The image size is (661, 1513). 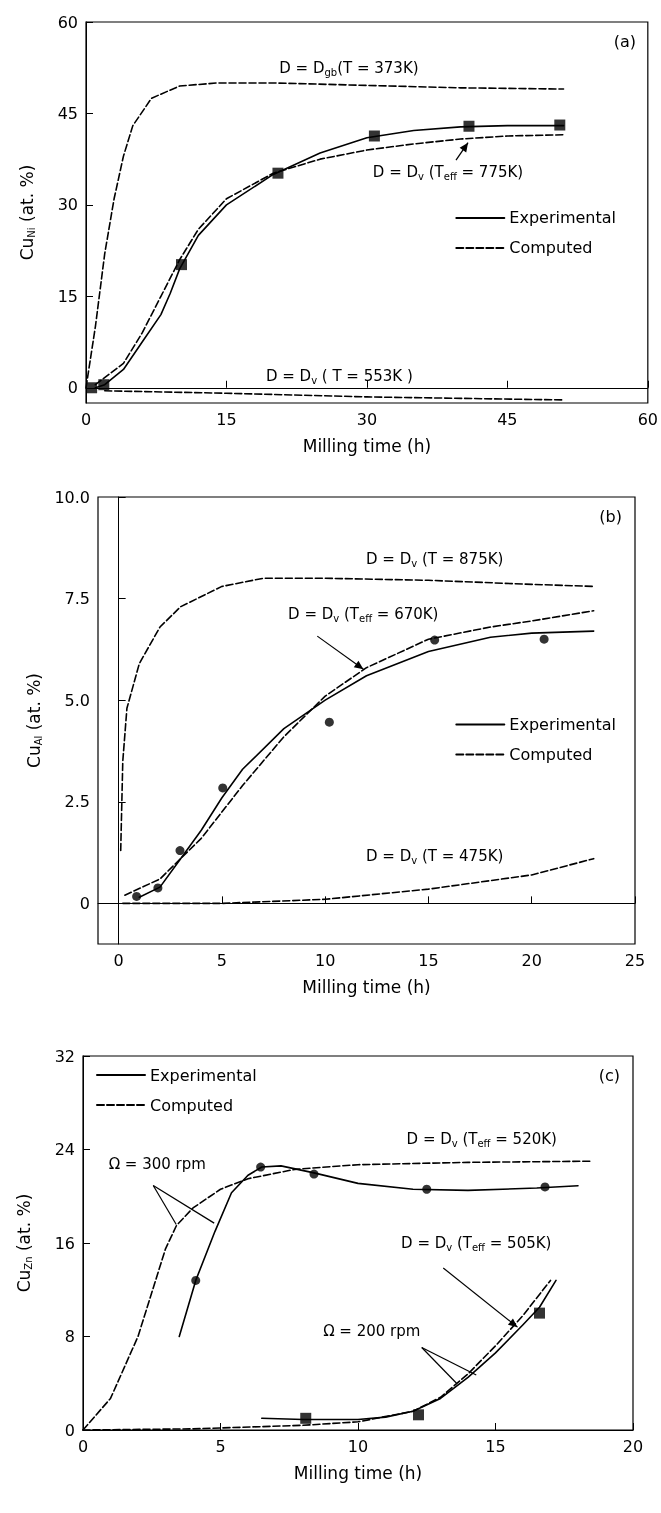 What do you see at coordinates (372, 1330) in the screenshot?
I see `annotation: Ω = 200 rpm` at bounding box center [372, 1330].